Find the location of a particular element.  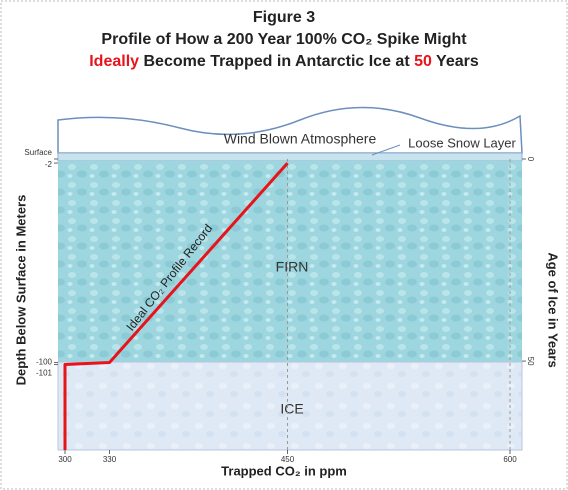

x-tick-label: 450 is located at coordinates (288, 459).